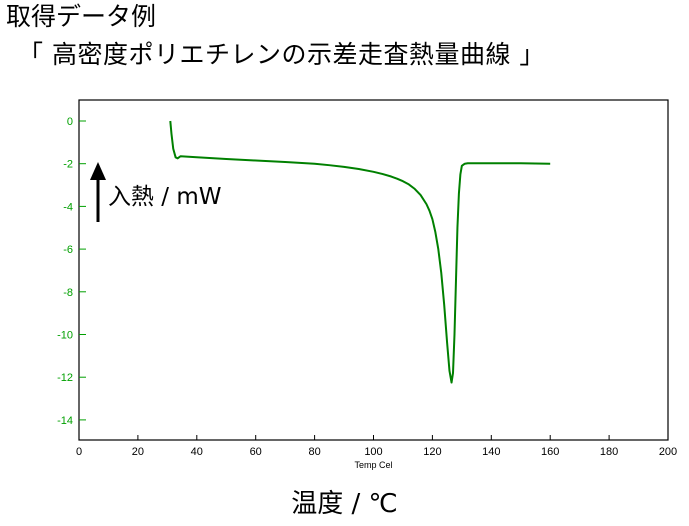 The image size is (689, 526). What do you see at coordinates (373, 452) in the screenshot?
I see `x-tick-label: 100` at bounding box center [373, 452].